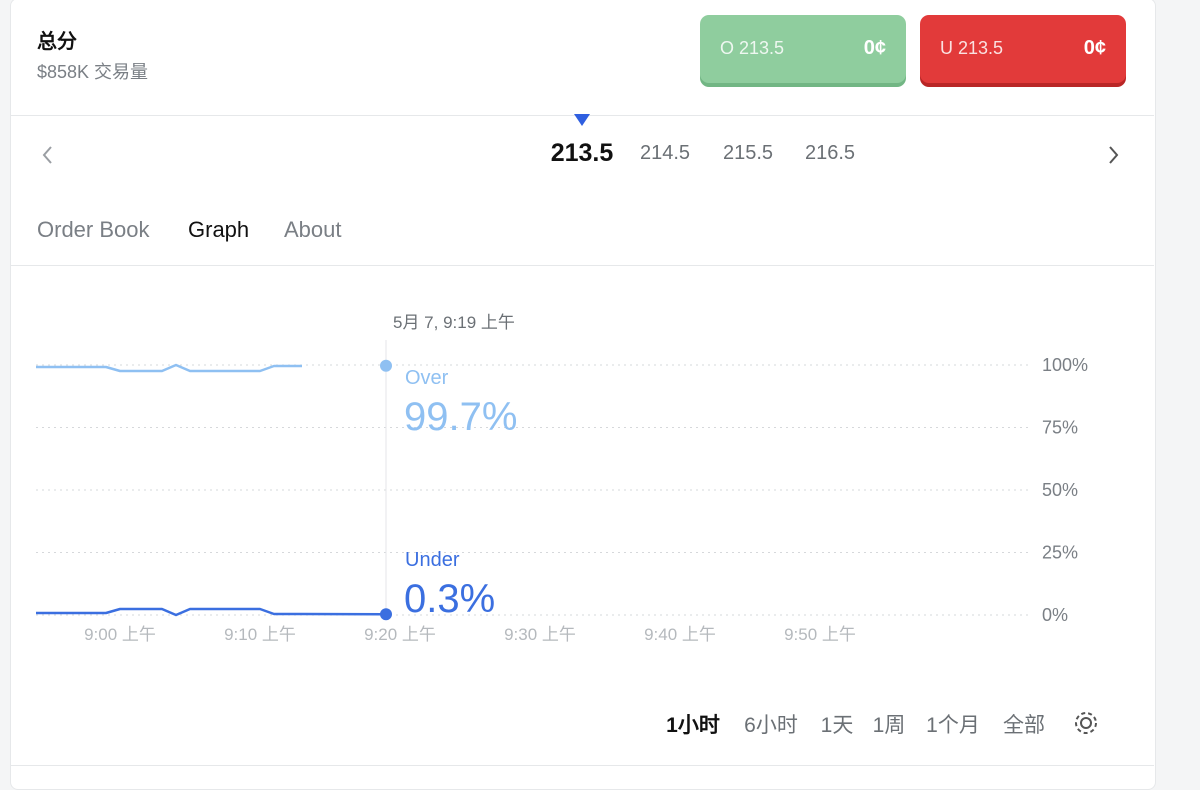 This screenshot has height=790, width=1200. I want to click on series-name: Over, so click(427, 378).